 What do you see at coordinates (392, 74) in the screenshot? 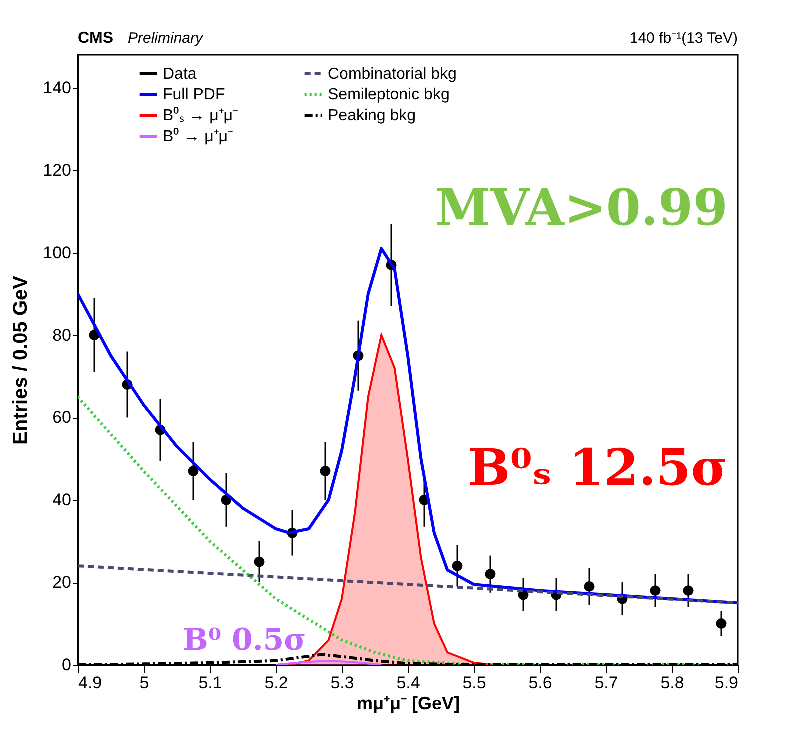
I see `legend-label: Combinatorial bkg` at bounding box center [392, 74].